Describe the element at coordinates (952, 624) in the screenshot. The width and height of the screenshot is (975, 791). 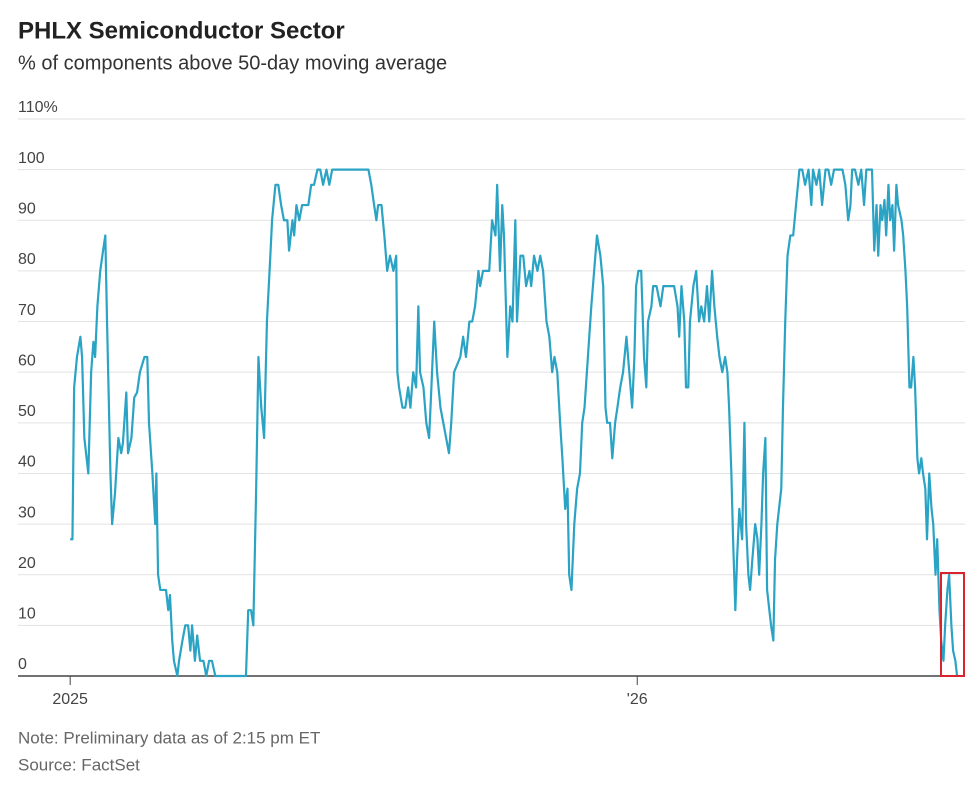
I see `highlight-box` at that location.